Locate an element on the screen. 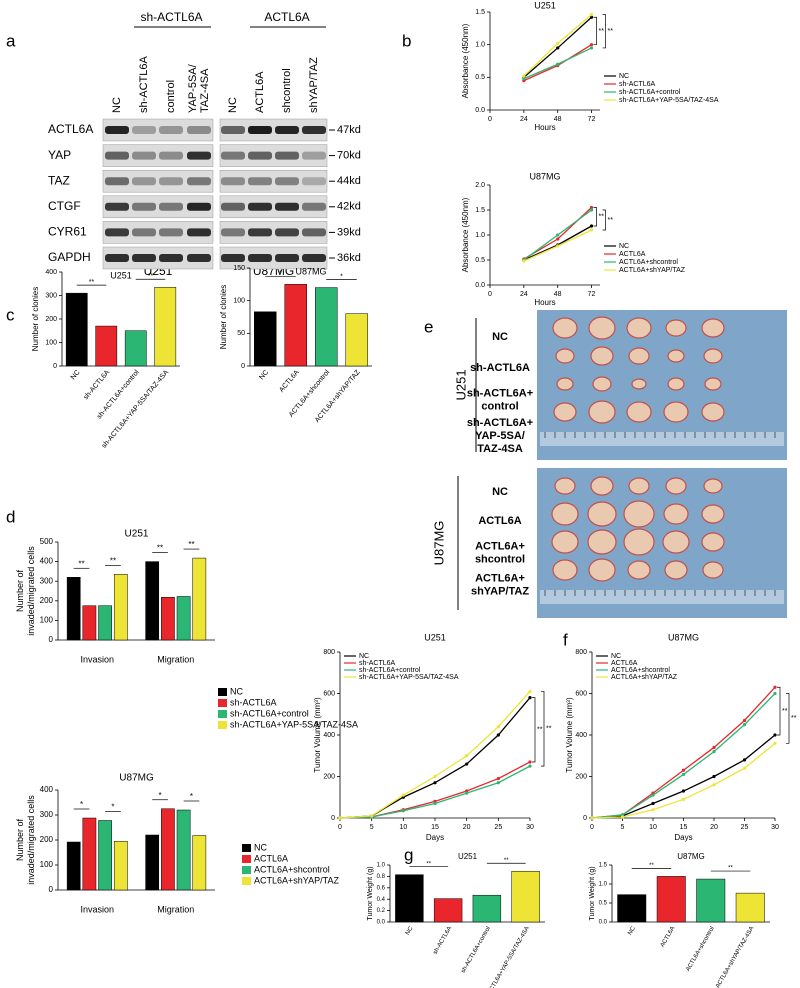  y-tick-label: 400 is located at coordinates (51, 272).